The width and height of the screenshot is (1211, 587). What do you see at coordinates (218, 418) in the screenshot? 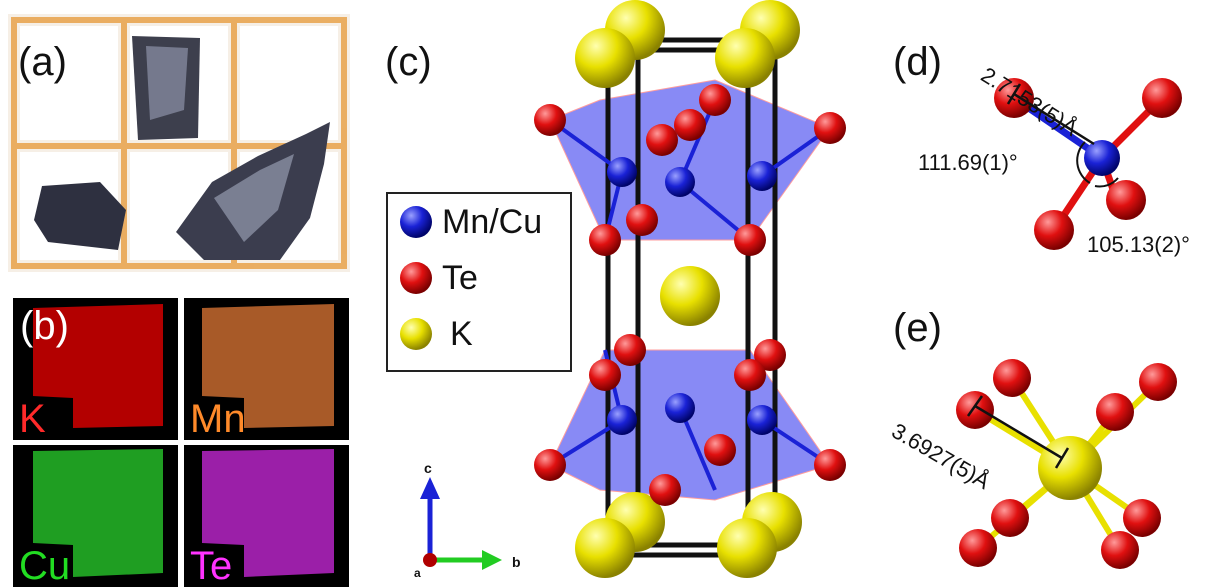
I see `eds-map-label-mn: Mn` at bounding box center [218, 418].